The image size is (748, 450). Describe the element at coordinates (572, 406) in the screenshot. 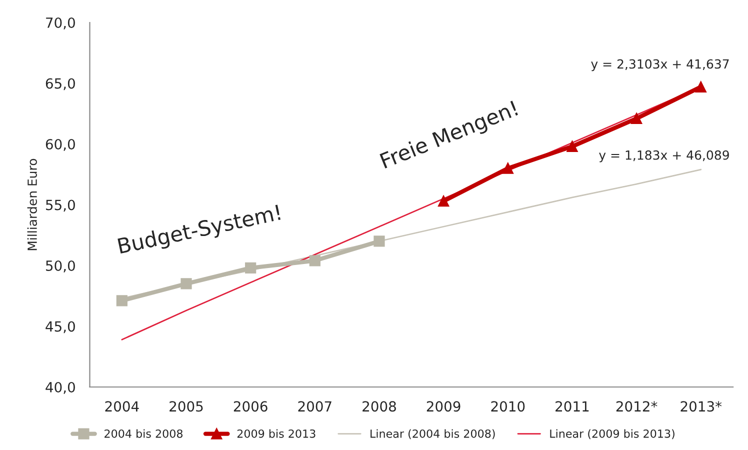

I see `x-tick-label: 2011` at that location.